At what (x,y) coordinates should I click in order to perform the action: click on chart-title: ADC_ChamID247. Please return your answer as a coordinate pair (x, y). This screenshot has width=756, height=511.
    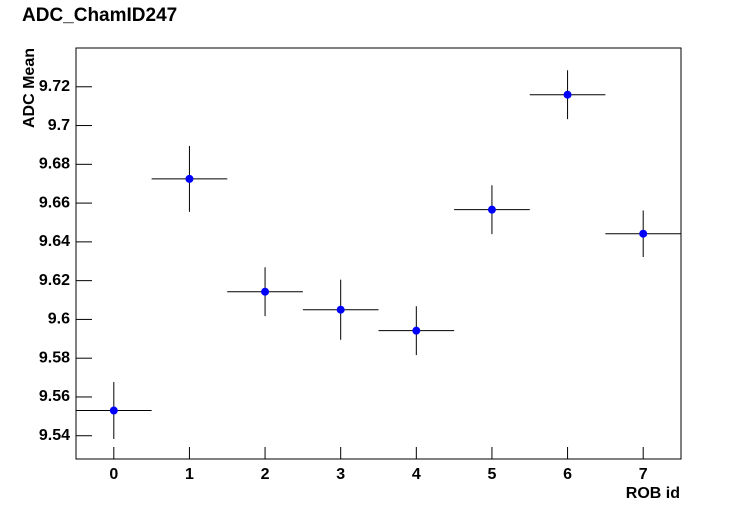
    Looking at the image, I should click on (99, 15).